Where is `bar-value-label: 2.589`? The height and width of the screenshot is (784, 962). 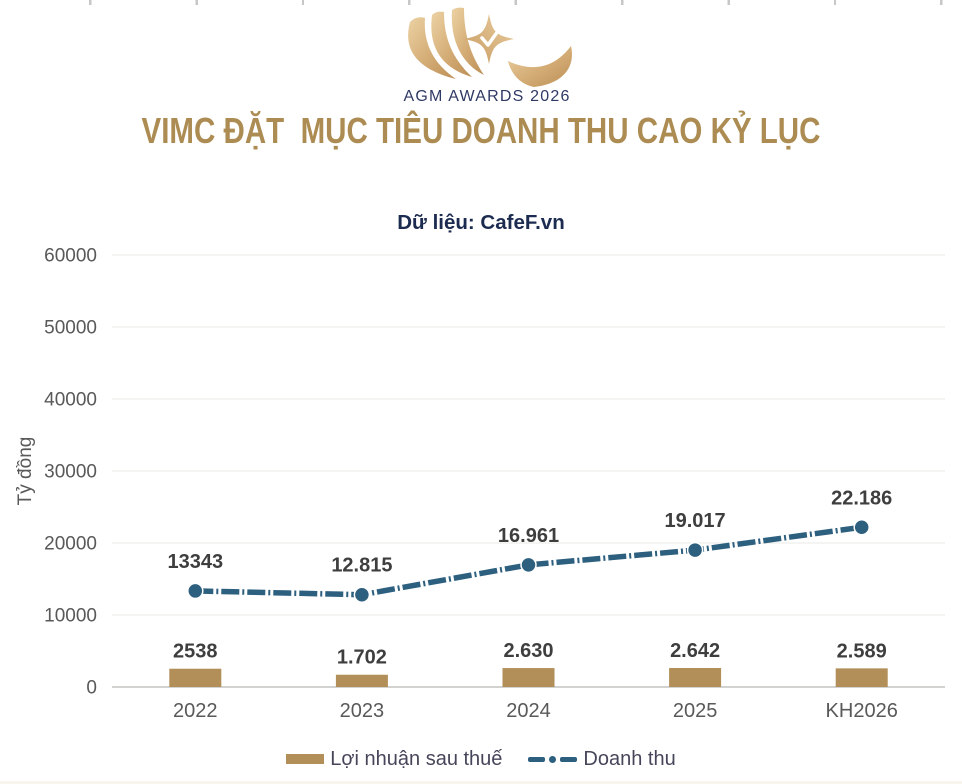
bar-value-label: 2.589 is located at coordinates (862, 651).